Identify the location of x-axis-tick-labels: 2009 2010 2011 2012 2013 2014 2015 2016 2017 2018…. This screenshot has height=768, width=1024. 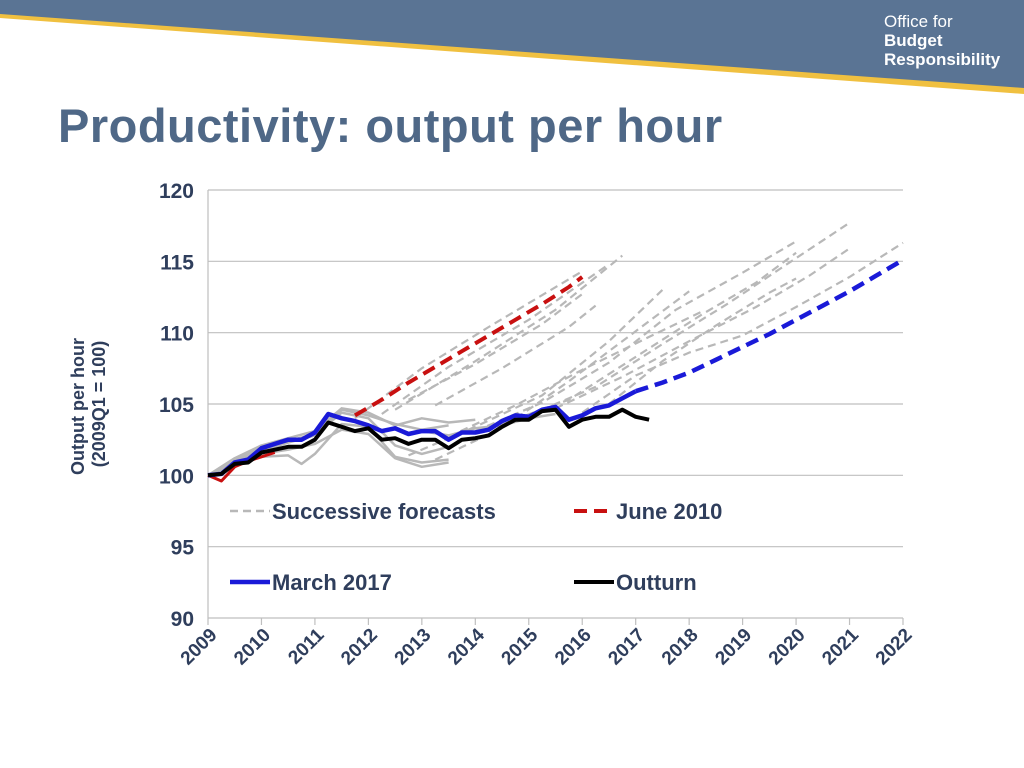
(547, 646).